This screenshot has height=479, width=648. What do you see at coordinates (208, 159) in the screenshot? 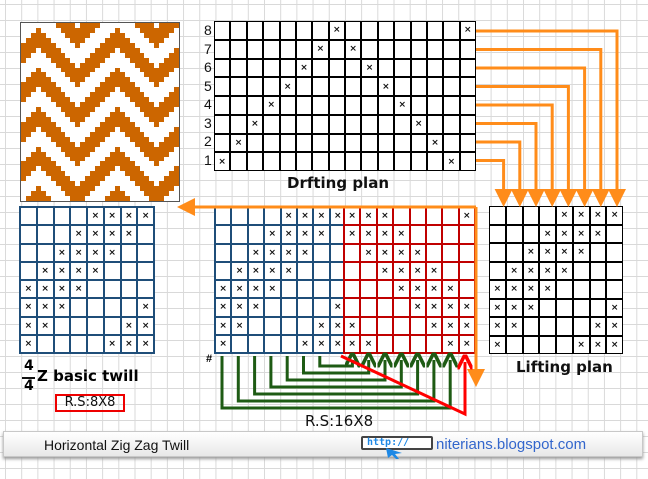
I see `drafting-row-label: 1` at bounding box center [208, 159].